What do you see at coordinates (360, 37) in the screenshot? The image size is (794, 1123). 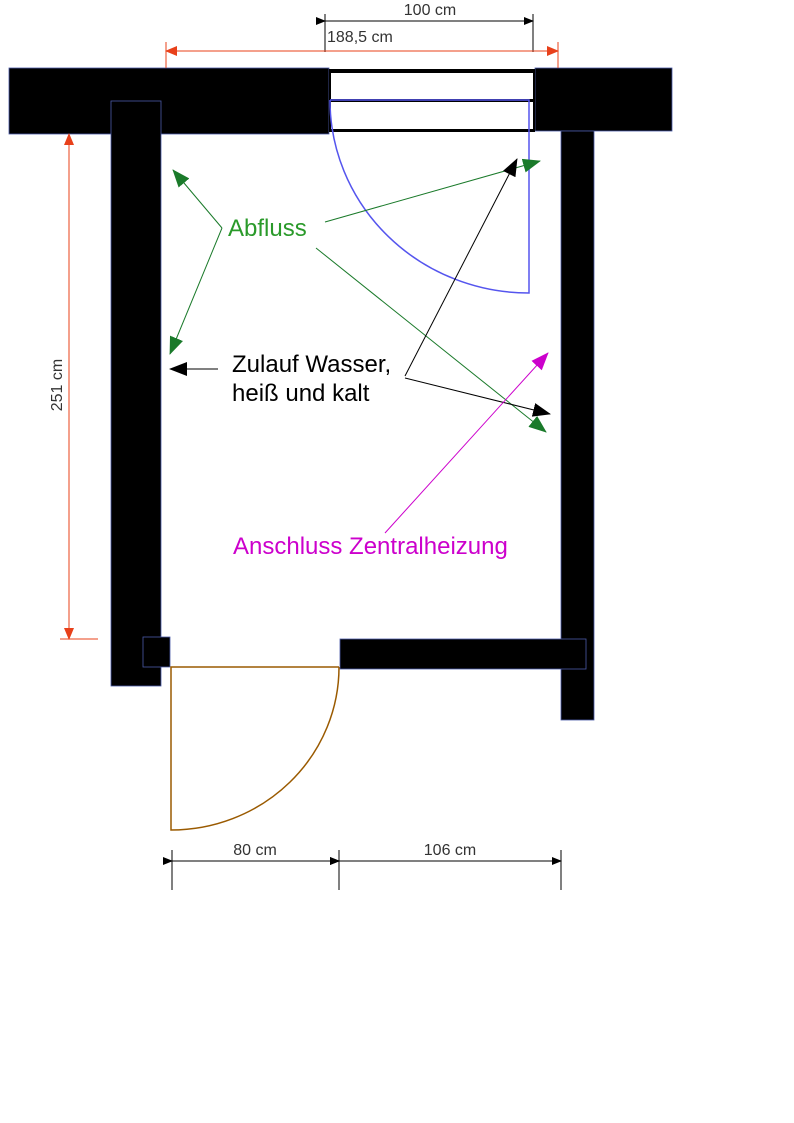 I see `dim-label: 188,5 cm` at bounding box center [360, 37].